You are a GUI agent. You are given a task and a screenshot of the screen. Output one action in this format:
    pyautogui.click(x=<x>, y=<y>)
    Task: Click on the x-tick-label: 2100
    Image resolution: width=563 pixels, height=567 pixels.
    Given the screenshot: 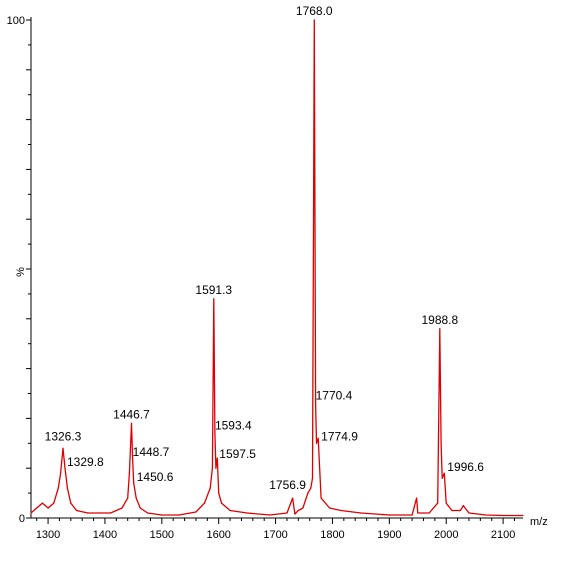 What is the action you would take?
    pyautogui.click(x=503, y=535)
    